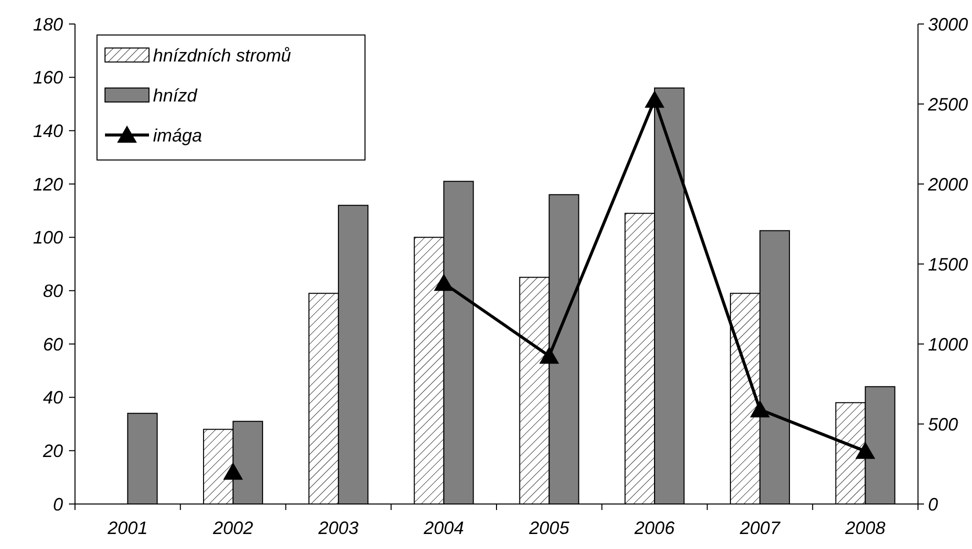 The image size is (972, 549). I want to click on x-tick-label: 2004, so click(443, 528).